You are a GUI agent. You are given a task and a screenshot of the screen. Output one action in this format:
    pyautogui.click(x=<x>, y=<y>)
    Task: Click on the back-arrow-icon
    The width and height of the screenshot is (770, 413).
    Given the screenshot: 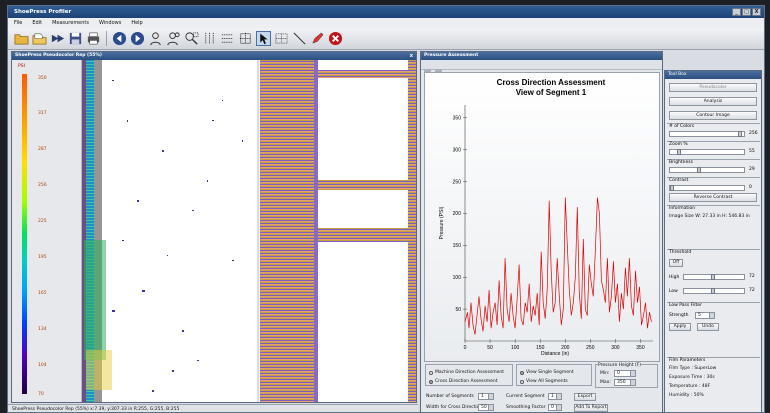 What is the action you would take?
    pyautogui.click(x=119, y=38)
    